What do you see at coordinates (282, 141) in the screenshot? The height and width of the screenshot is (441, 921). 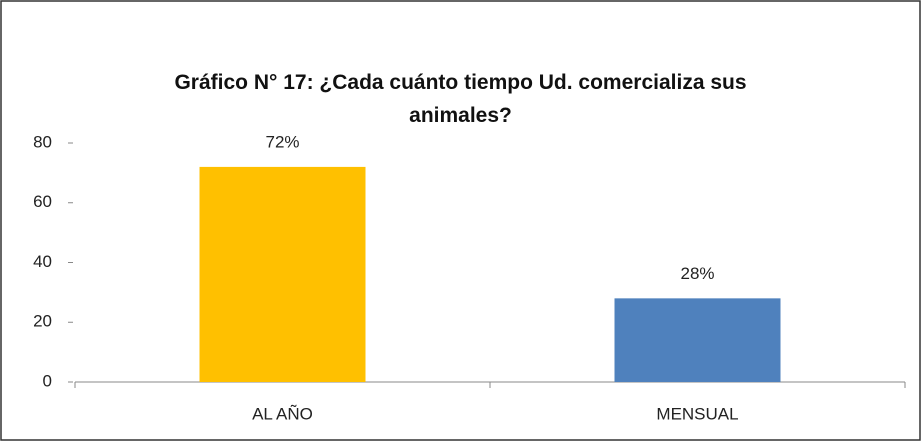 I see `value-label: 72%` at bounding box center [282, 141].